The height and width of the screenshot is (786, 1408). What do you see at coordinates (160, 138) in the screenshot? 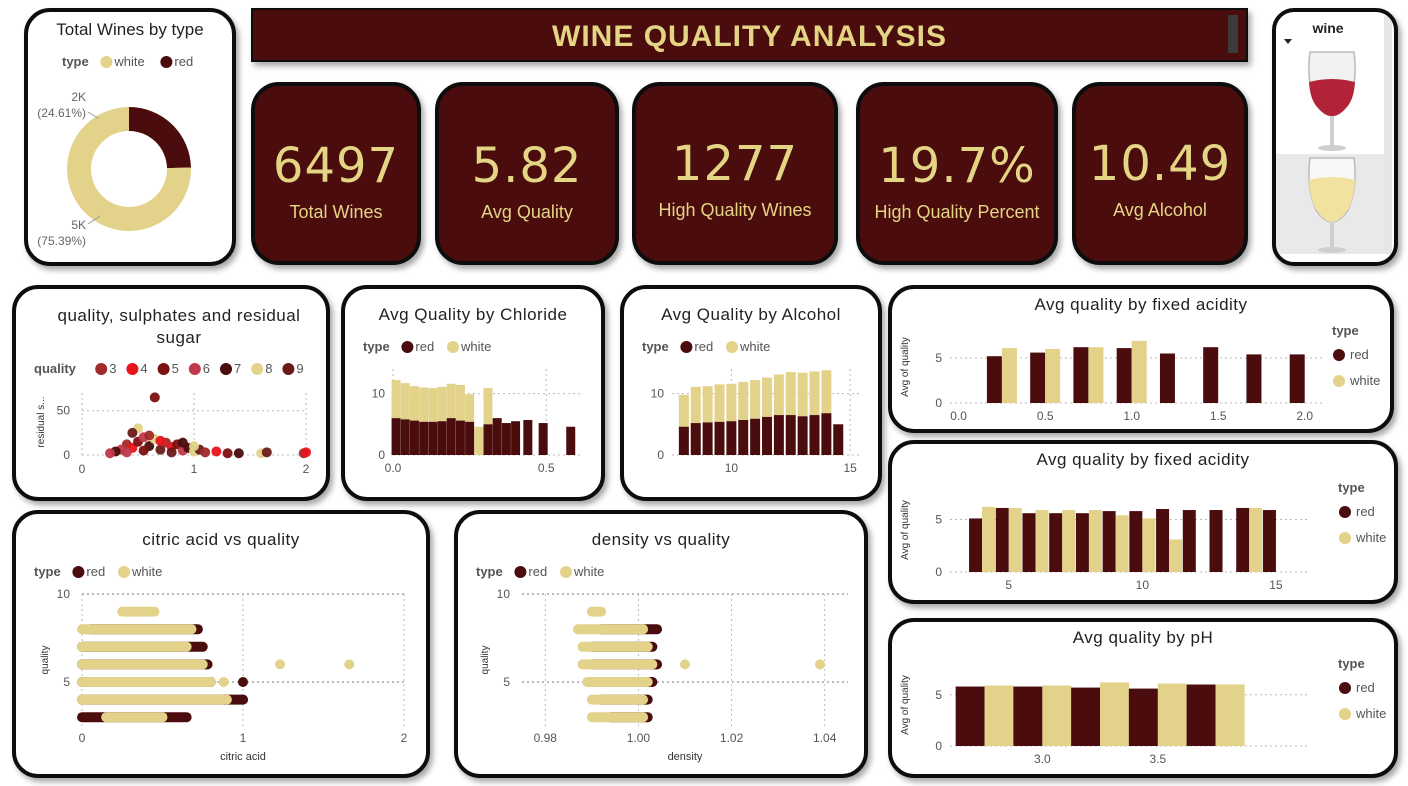
I see `donut-slice-red` at bounding box center [160, 138].